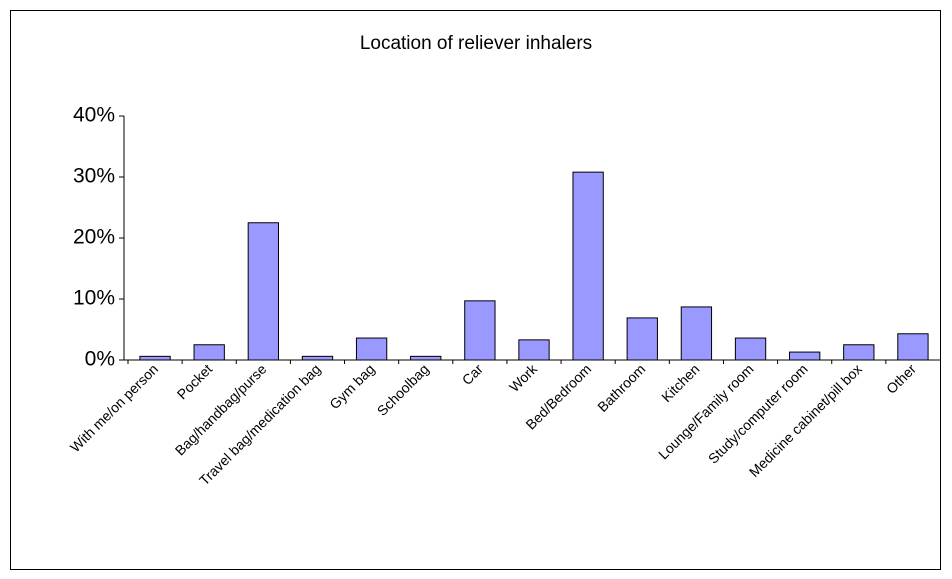 The width and height of the screenshot is (952, 579). Describe the element at coordinates (94, 176) in the screenshot. I see `y-tick-label: 30%` at that location.